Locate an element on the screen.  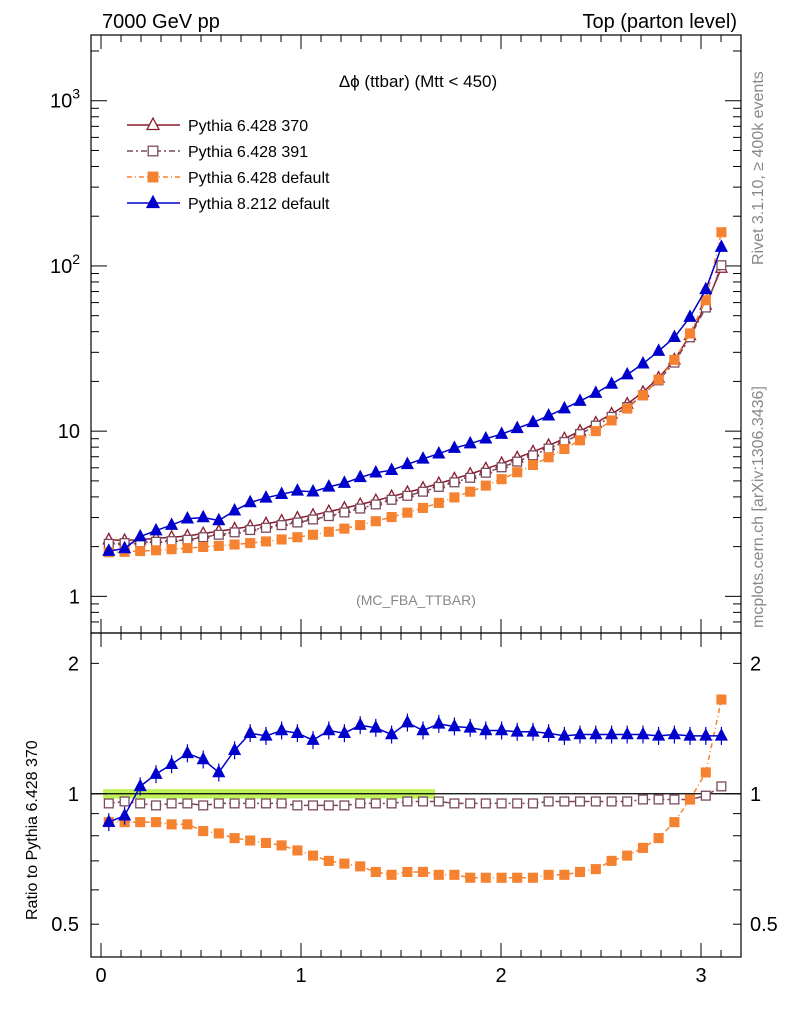
x-tick-label: 1 is located at coordinates (300, 976).